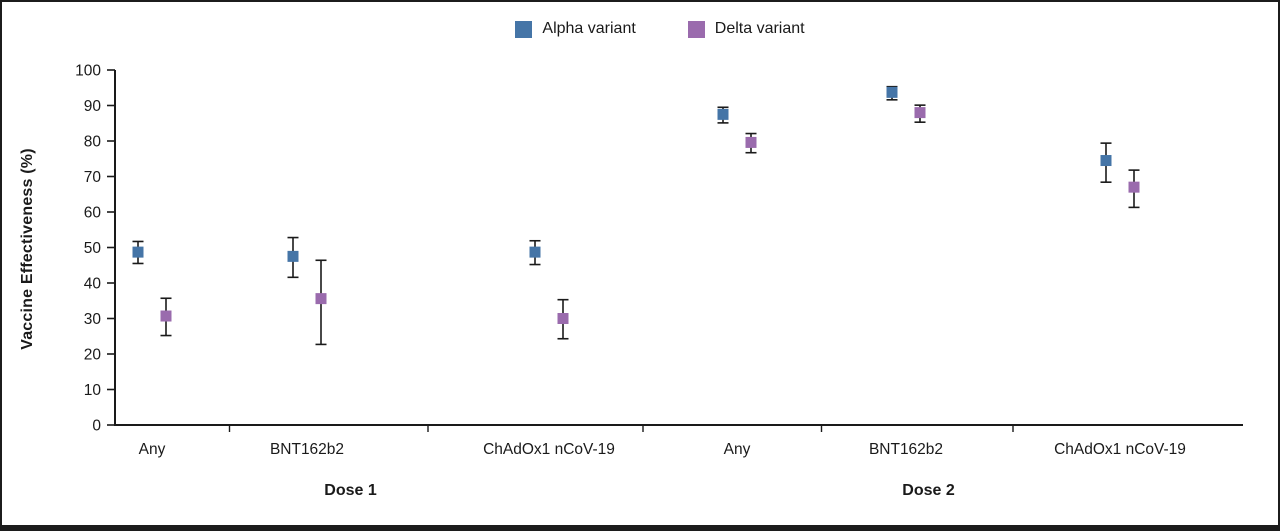  I want to click on y-tick-label: 10, so click(93, 390).